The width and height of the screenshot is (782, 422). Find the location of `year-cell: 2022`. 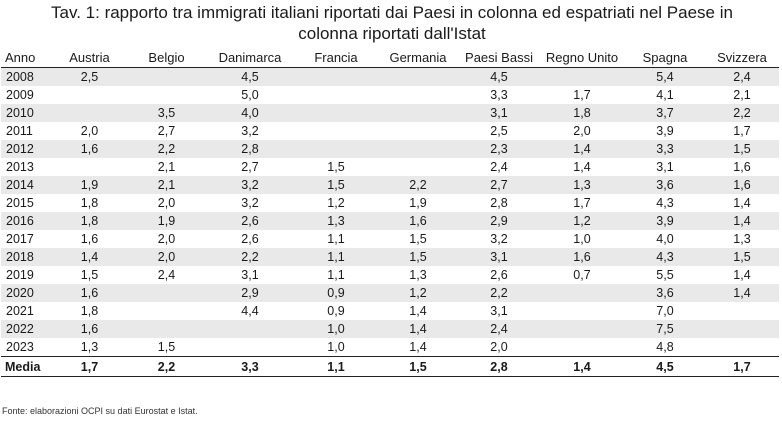

year-cell: 2022 is located at coordinates (26, 329).